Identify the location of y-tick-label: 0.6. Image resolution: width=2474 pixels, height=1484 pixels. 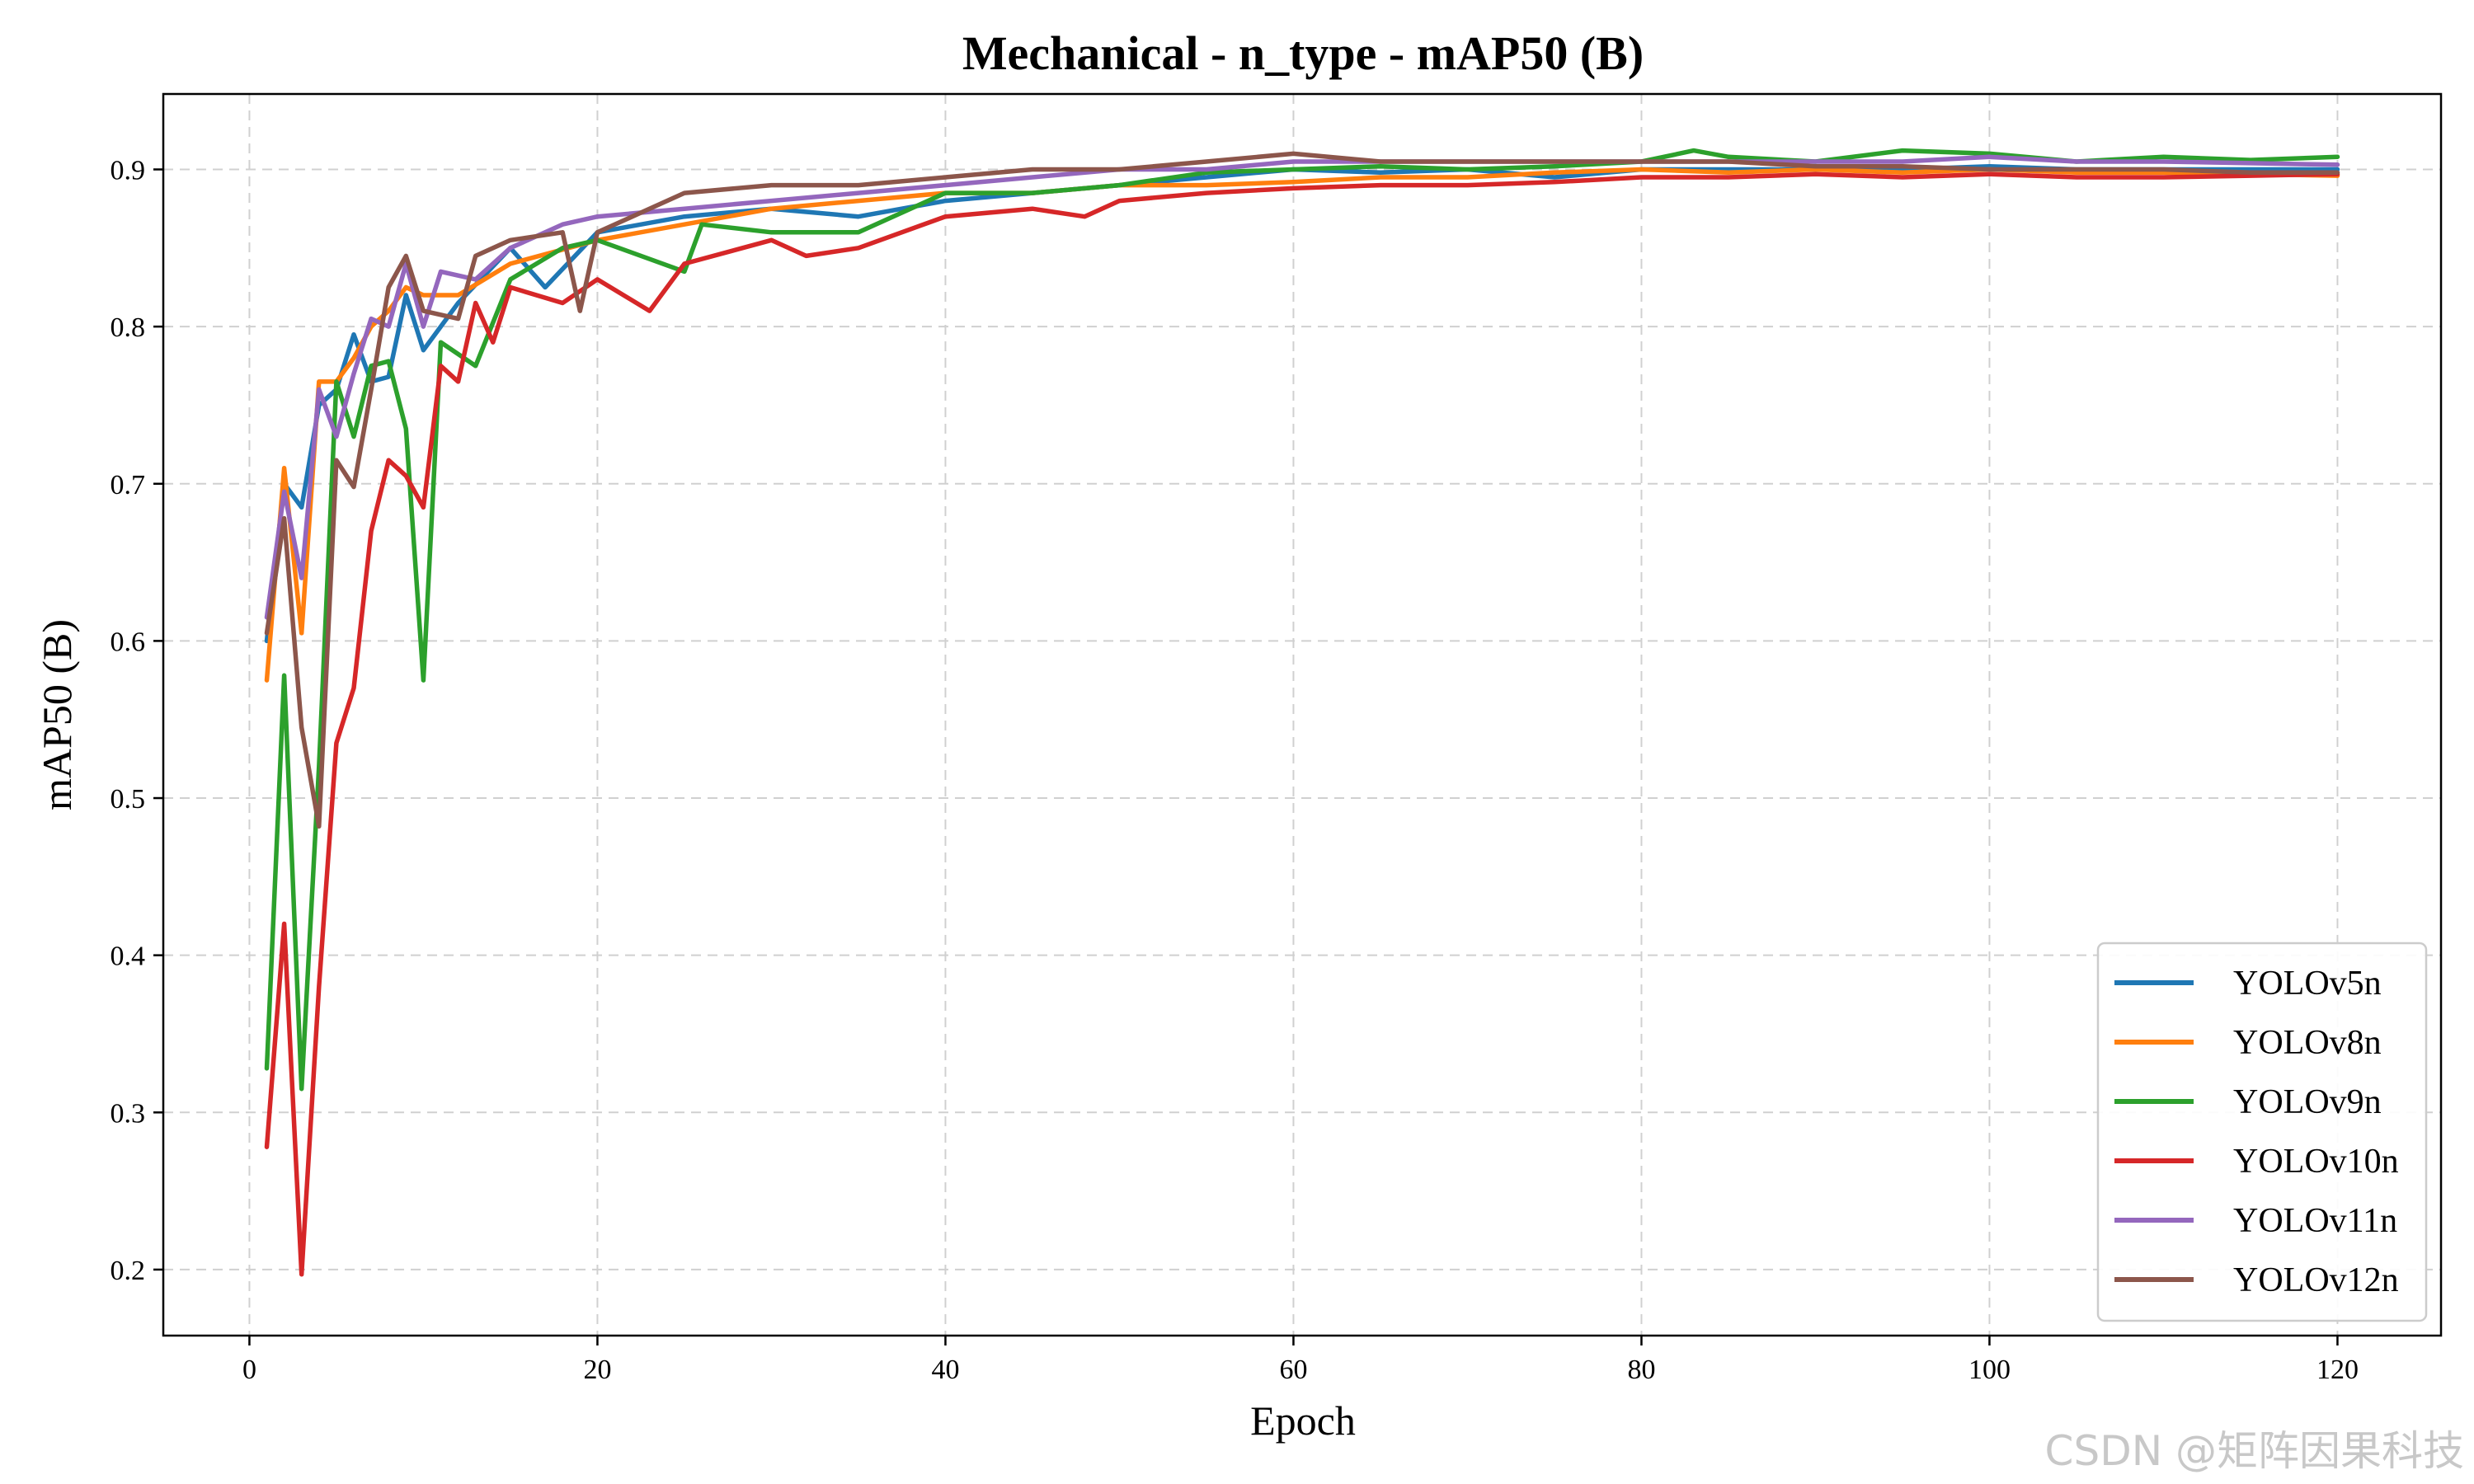
(128, 642).